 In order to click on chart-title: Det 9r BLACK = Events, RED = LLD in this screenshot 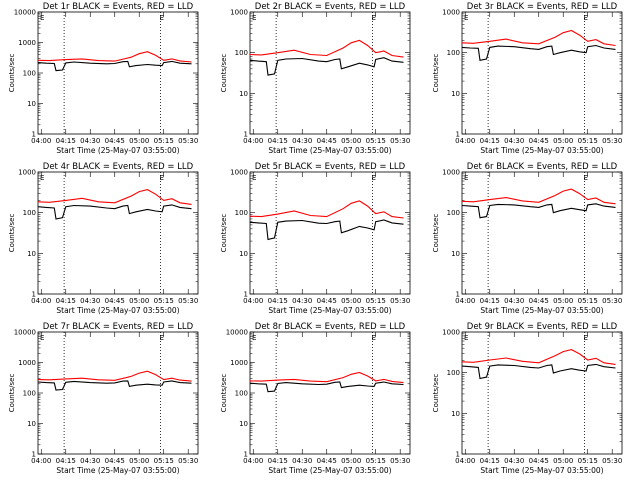, I will do `click(542, 327)`.